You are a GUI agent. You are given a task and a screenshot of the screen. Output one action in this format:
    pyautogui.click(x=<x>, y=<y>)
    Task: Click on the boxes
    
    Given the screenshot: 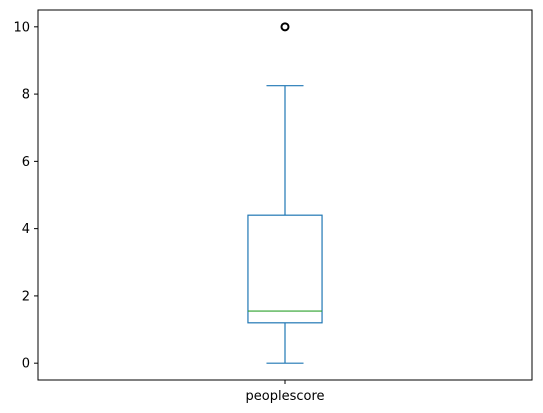 What is the action you would take?
    pyautogui.click(x=285, y=193)
    